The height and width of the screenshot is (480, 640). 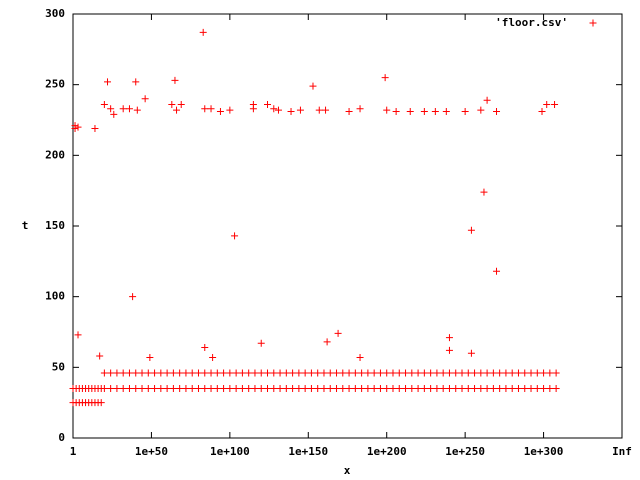 I want to click on x-tick-label: 1e+200, so click(x=387, y=451).